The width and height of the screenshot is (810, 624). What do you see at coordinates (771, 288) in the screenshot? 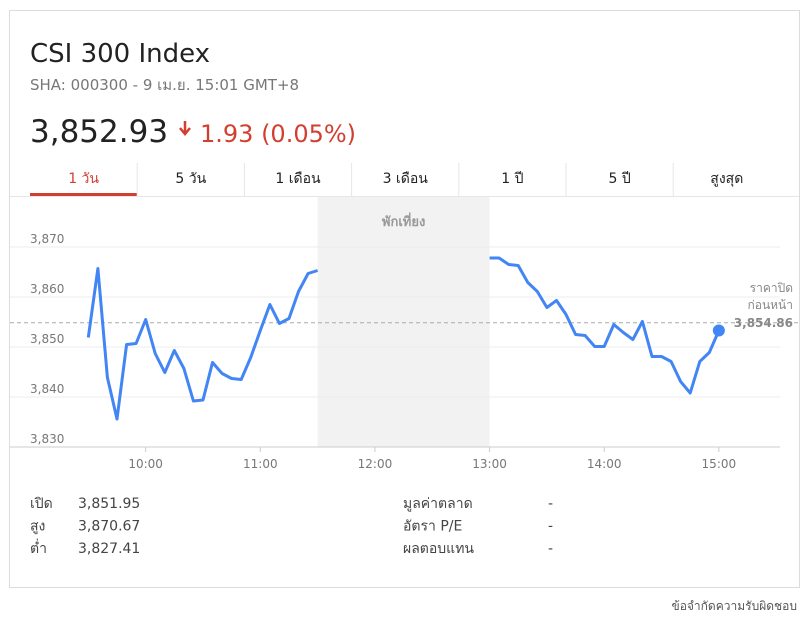
I see `previous-close-title: ราคาปิด` at bounding box center [771, 288].